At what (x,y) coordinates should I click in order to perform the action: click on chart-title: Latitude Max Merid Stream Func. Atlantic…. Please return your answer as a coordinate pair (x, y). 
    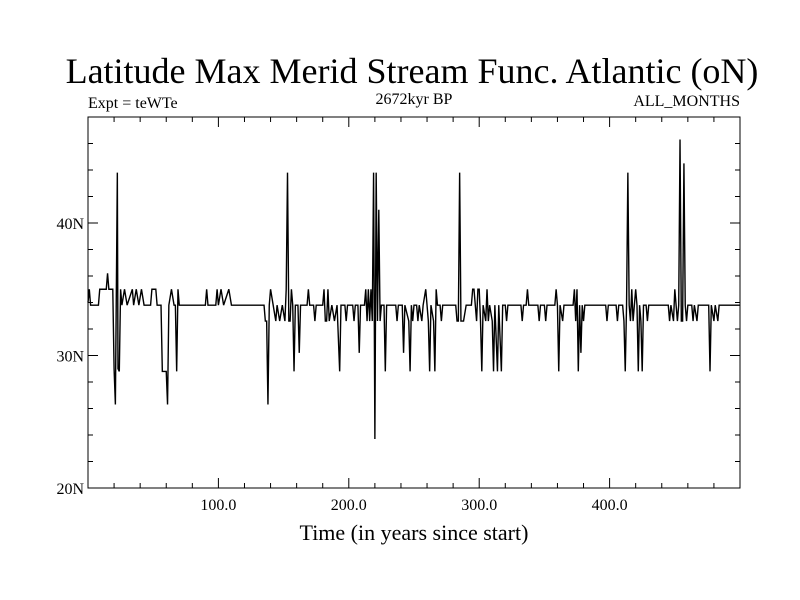
    Looking at the image, I should click on (412, 71).